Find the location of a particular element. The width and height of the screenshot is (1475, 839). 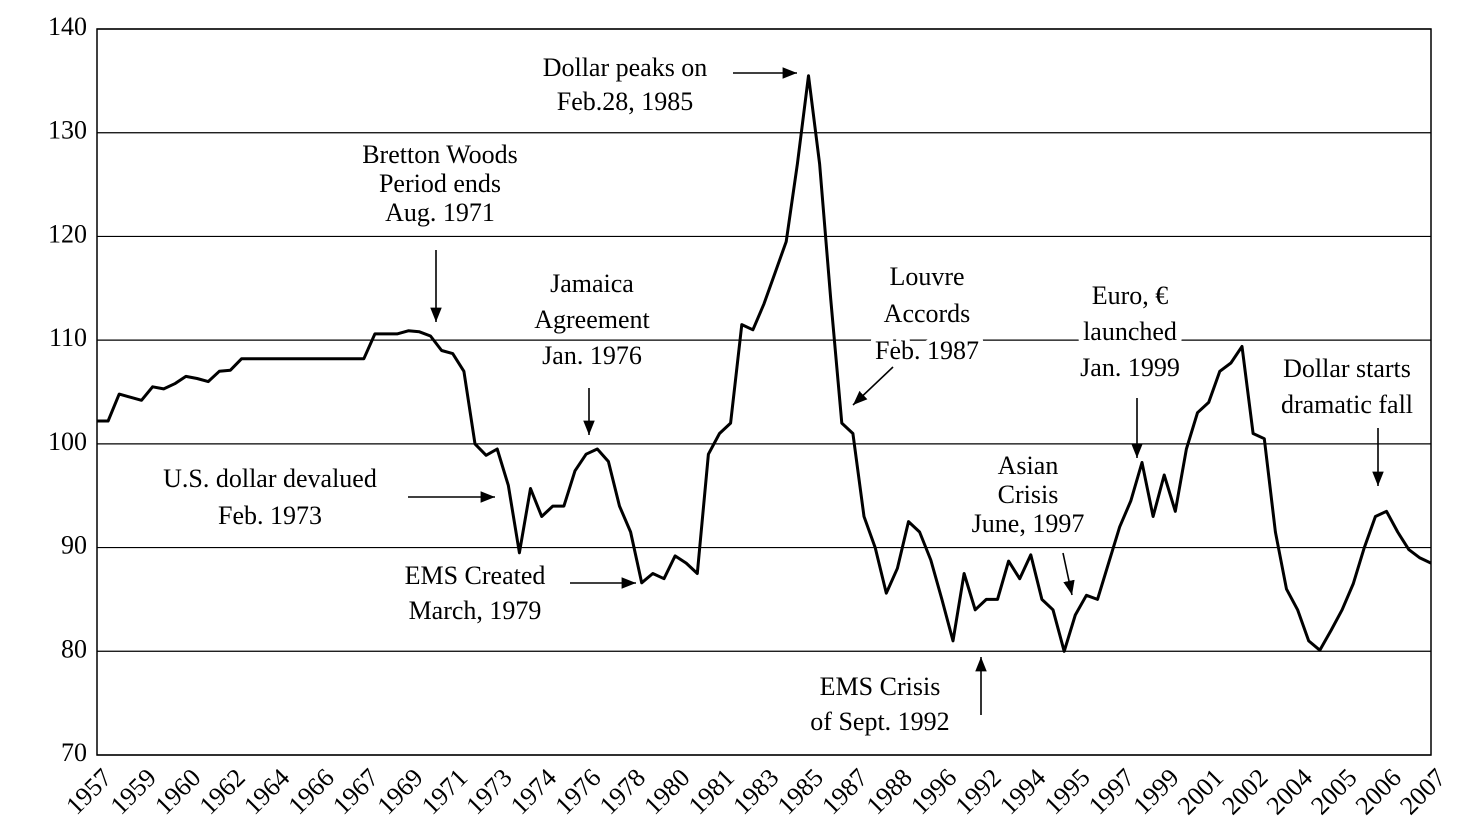

annotation-text: June, 1997 is located at coordinates (1028, 523).